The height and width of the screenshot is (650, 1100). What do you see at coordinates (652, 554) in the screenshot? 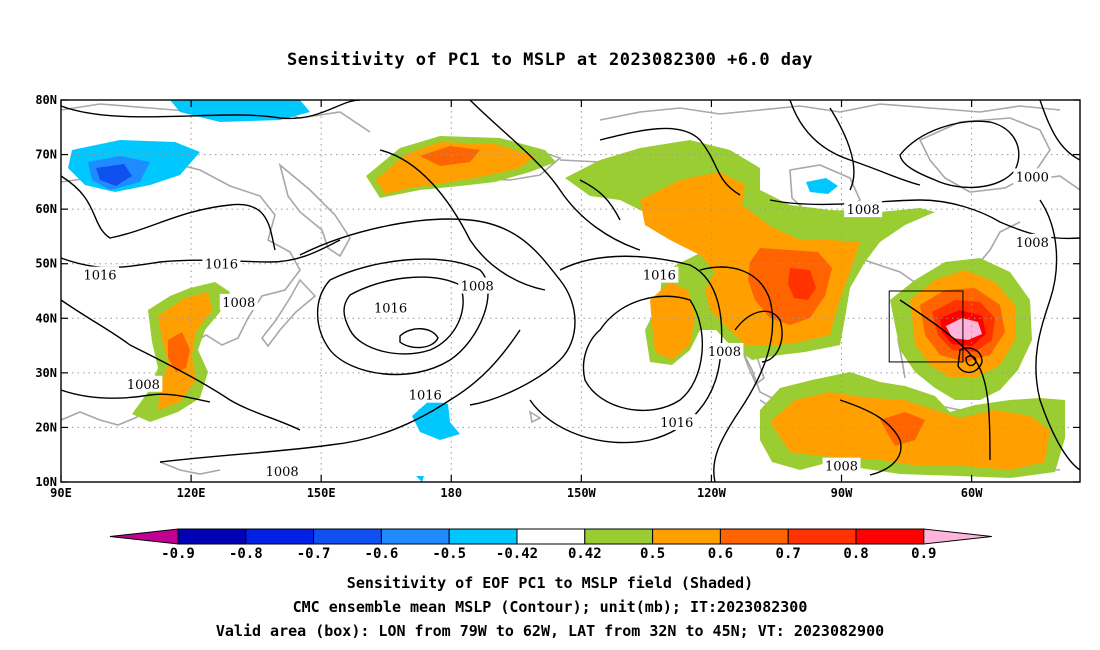
I see `colorbar-label: 0.5` at bounding box center [652, 554].